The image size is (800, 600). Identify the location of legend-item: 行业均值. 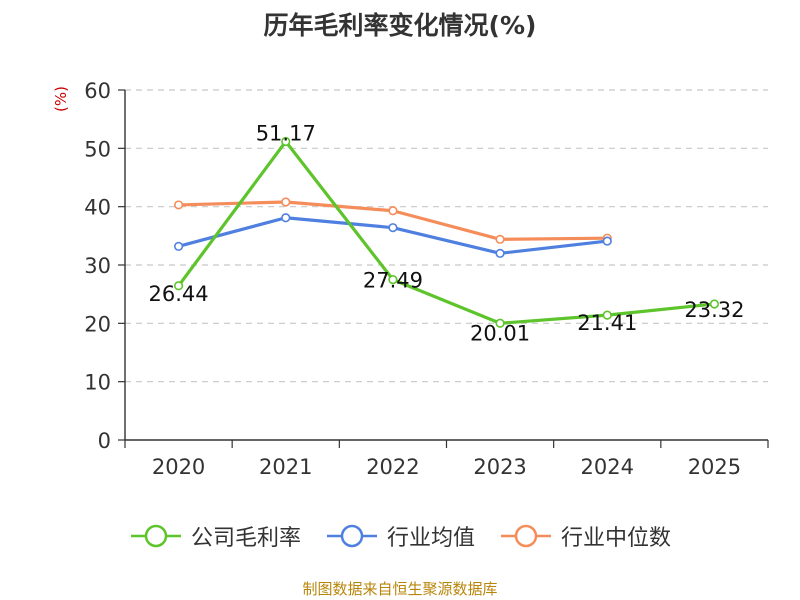
(400, 536).